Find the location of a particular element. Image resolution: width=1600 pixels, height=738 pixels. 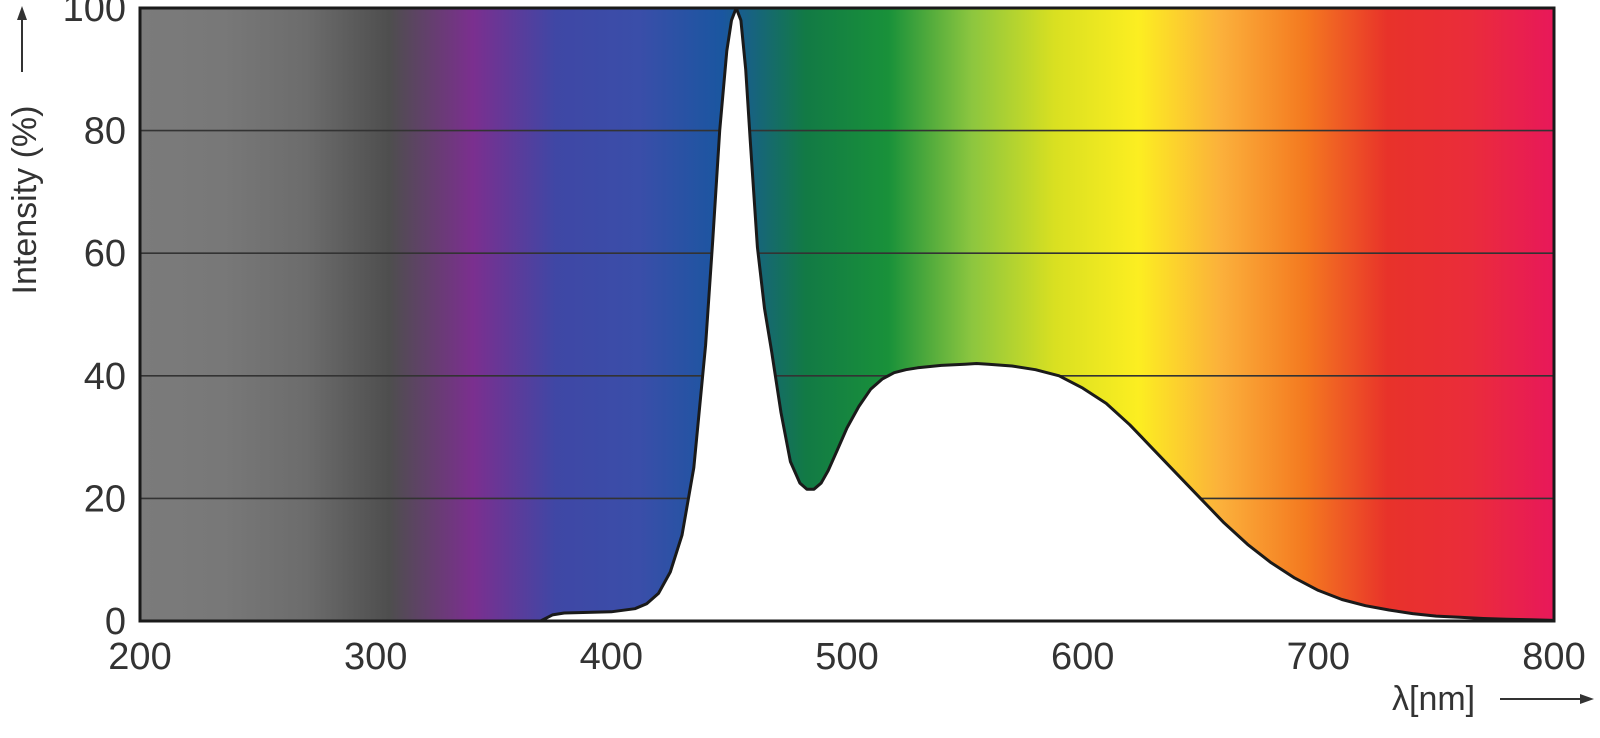

y-tick-labels: 0 20 40 60 80 100 is located at coordinates (94, 321).